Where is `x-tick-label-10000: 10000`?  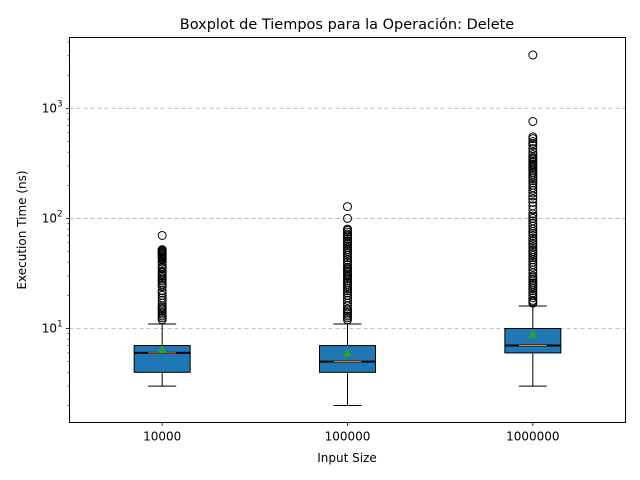
x-tick-label-10000: 10000 is located at coordinates (162, 437).